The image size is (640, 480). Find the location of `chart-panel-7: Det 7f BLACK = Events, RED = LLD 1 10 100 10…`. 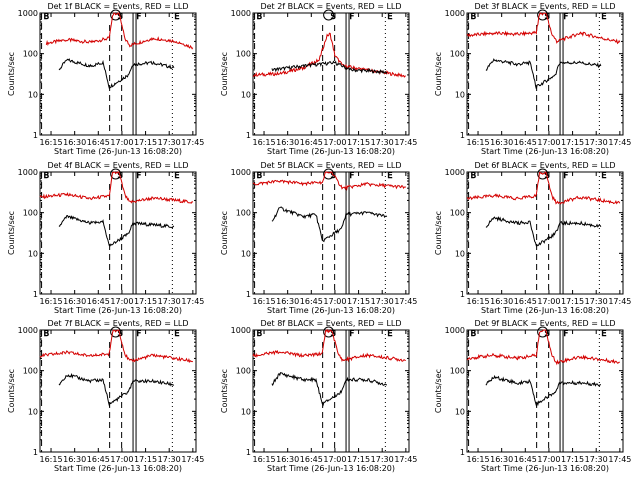

chart-panel-7: Det 7f BLACK = Events, RED = LLD 1 10 100 10… is located at coordinates (105, 396).